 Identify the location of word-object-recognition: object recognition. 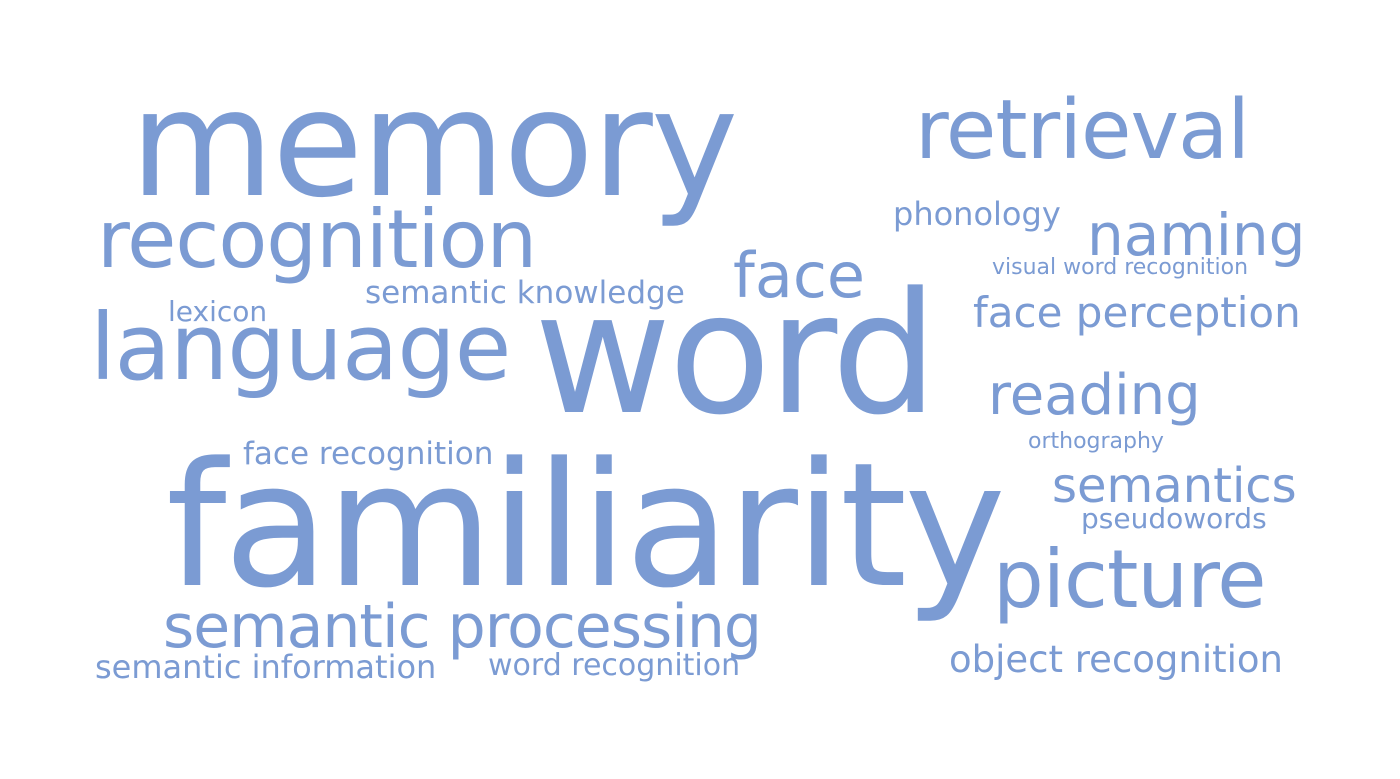
(1116, 659).